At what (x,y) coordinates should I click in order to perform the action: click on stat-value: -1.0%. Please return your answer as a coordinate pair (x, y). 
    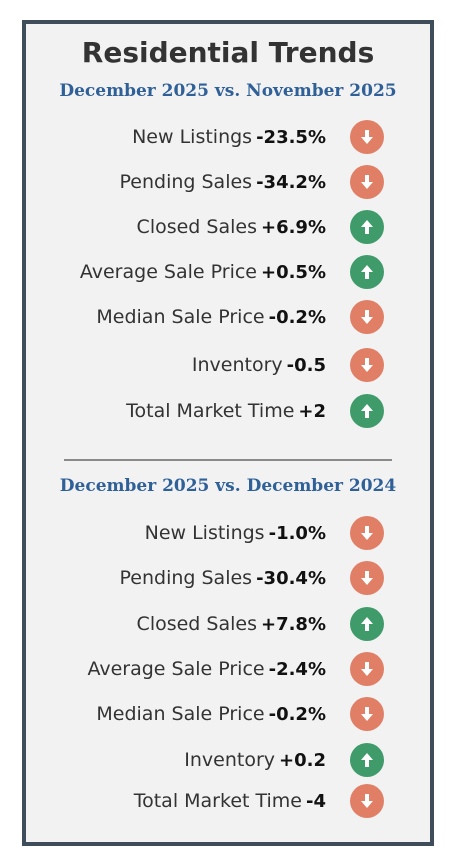
    Looking at the image, I should click on (297, 533).